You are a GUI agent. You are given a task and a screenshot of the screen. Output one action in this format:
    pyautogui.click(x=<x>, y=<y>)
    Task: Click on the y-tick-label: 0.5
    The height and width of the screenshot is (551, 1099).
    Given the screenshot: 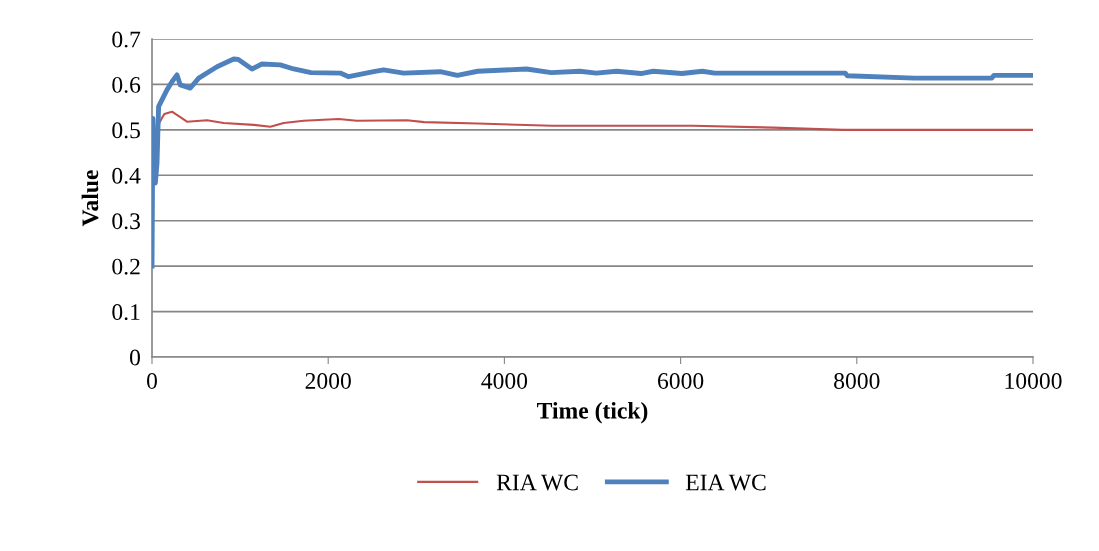 What is the action you would take?
    pyautogui.click(x=126, y=130)
    